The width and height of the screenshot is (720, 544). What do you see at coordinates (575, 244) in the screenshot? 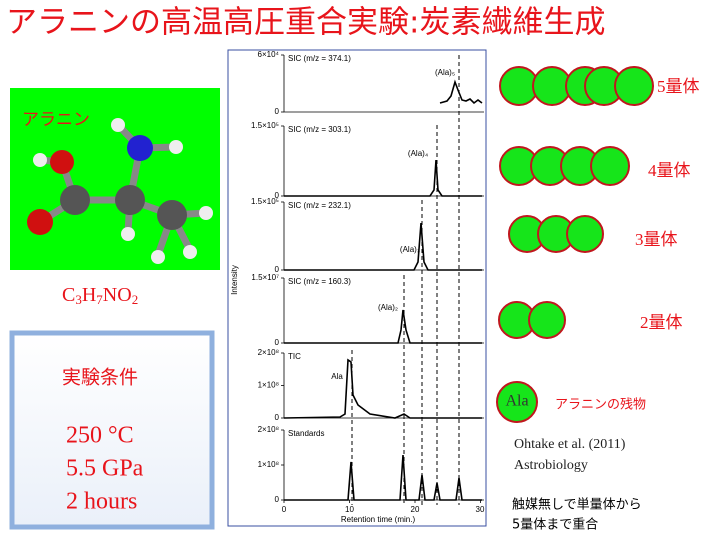
I see `oligomer-circles` at bounding box center [575, 244].